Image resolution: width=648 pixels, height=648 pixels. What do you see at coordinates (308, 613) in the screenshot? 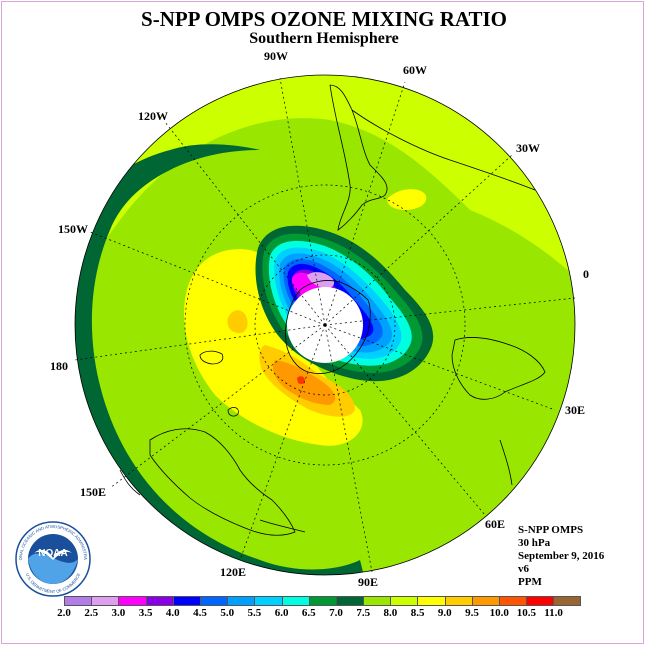
I see `legend-tick-label: 6.5` at bounding box center [308, 613].